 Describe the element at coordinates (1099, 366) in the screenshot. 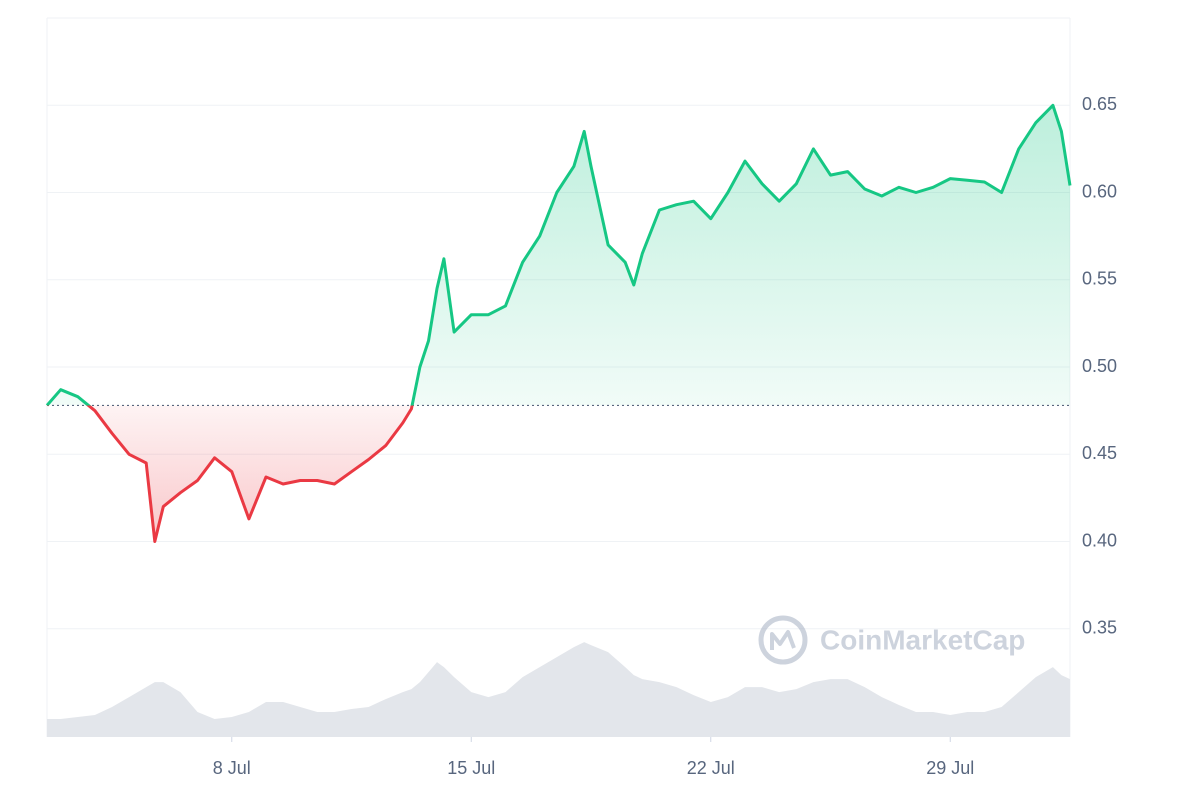

I see `y-tick-label: 0.50` at that location.